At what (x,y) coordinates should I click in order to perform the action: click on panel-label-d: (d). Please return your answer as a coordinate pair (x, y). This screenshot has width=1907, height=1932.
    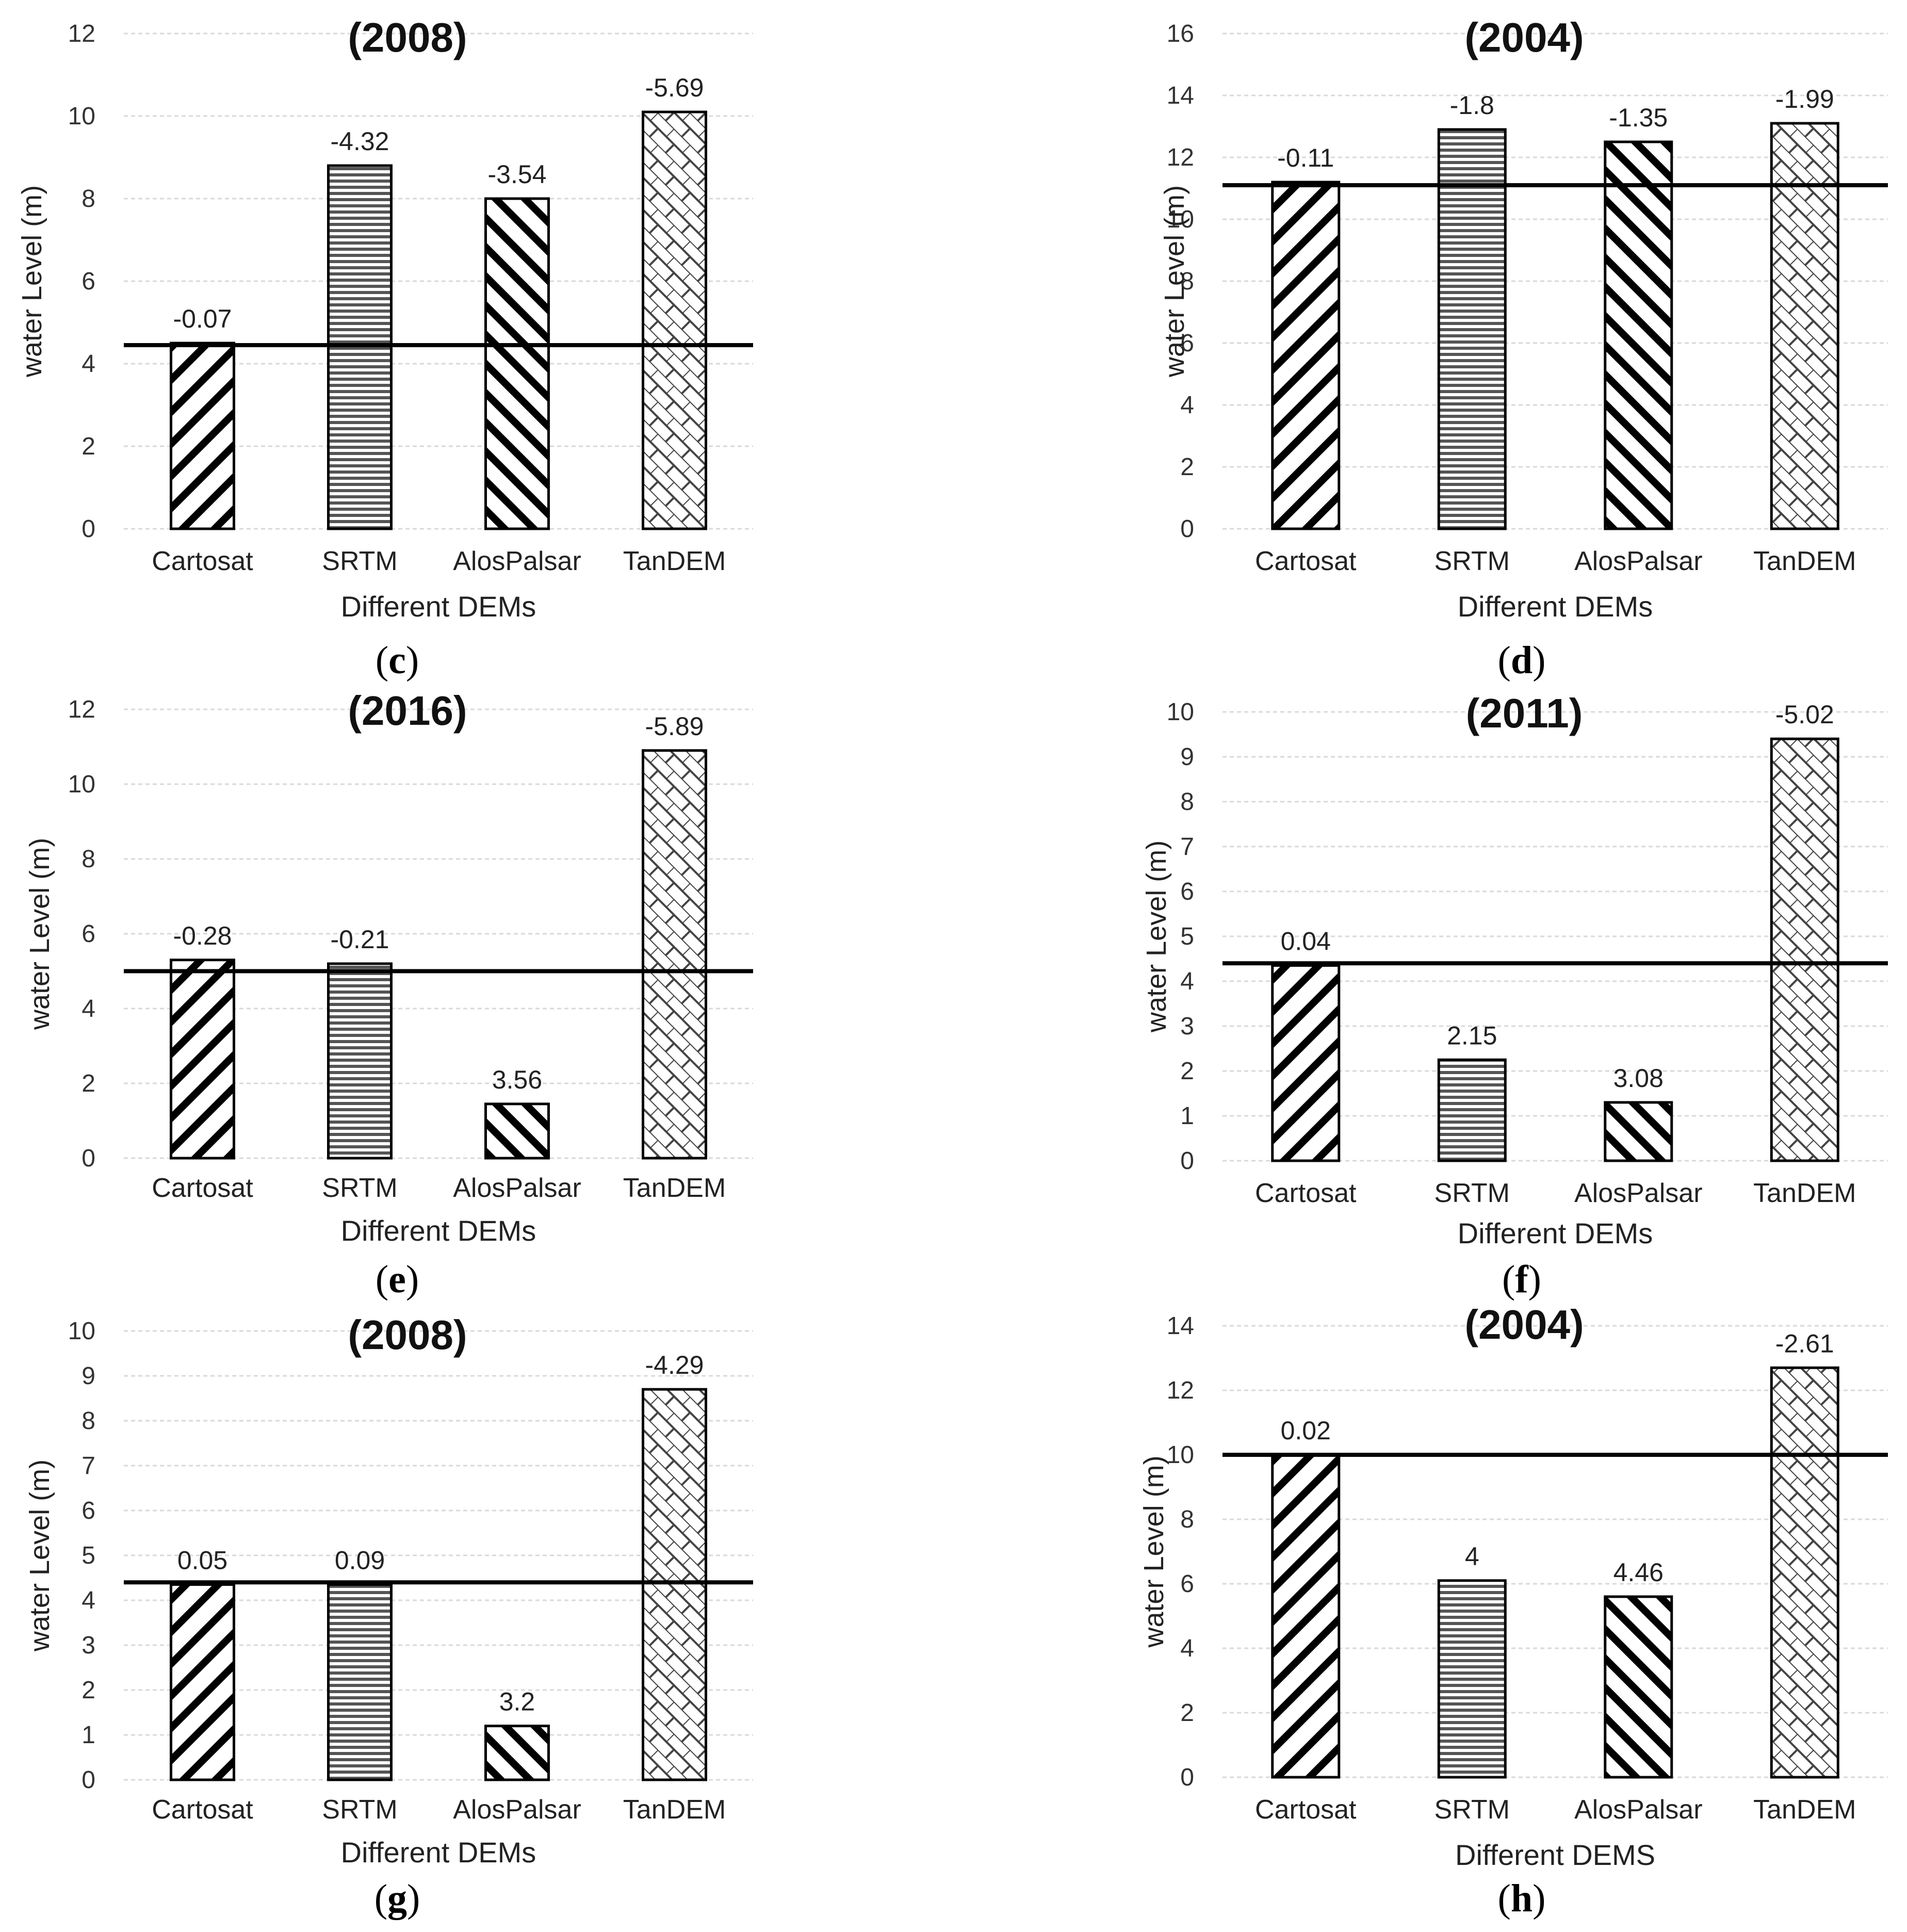
    Looking at the image, I should click on (1522, 660).